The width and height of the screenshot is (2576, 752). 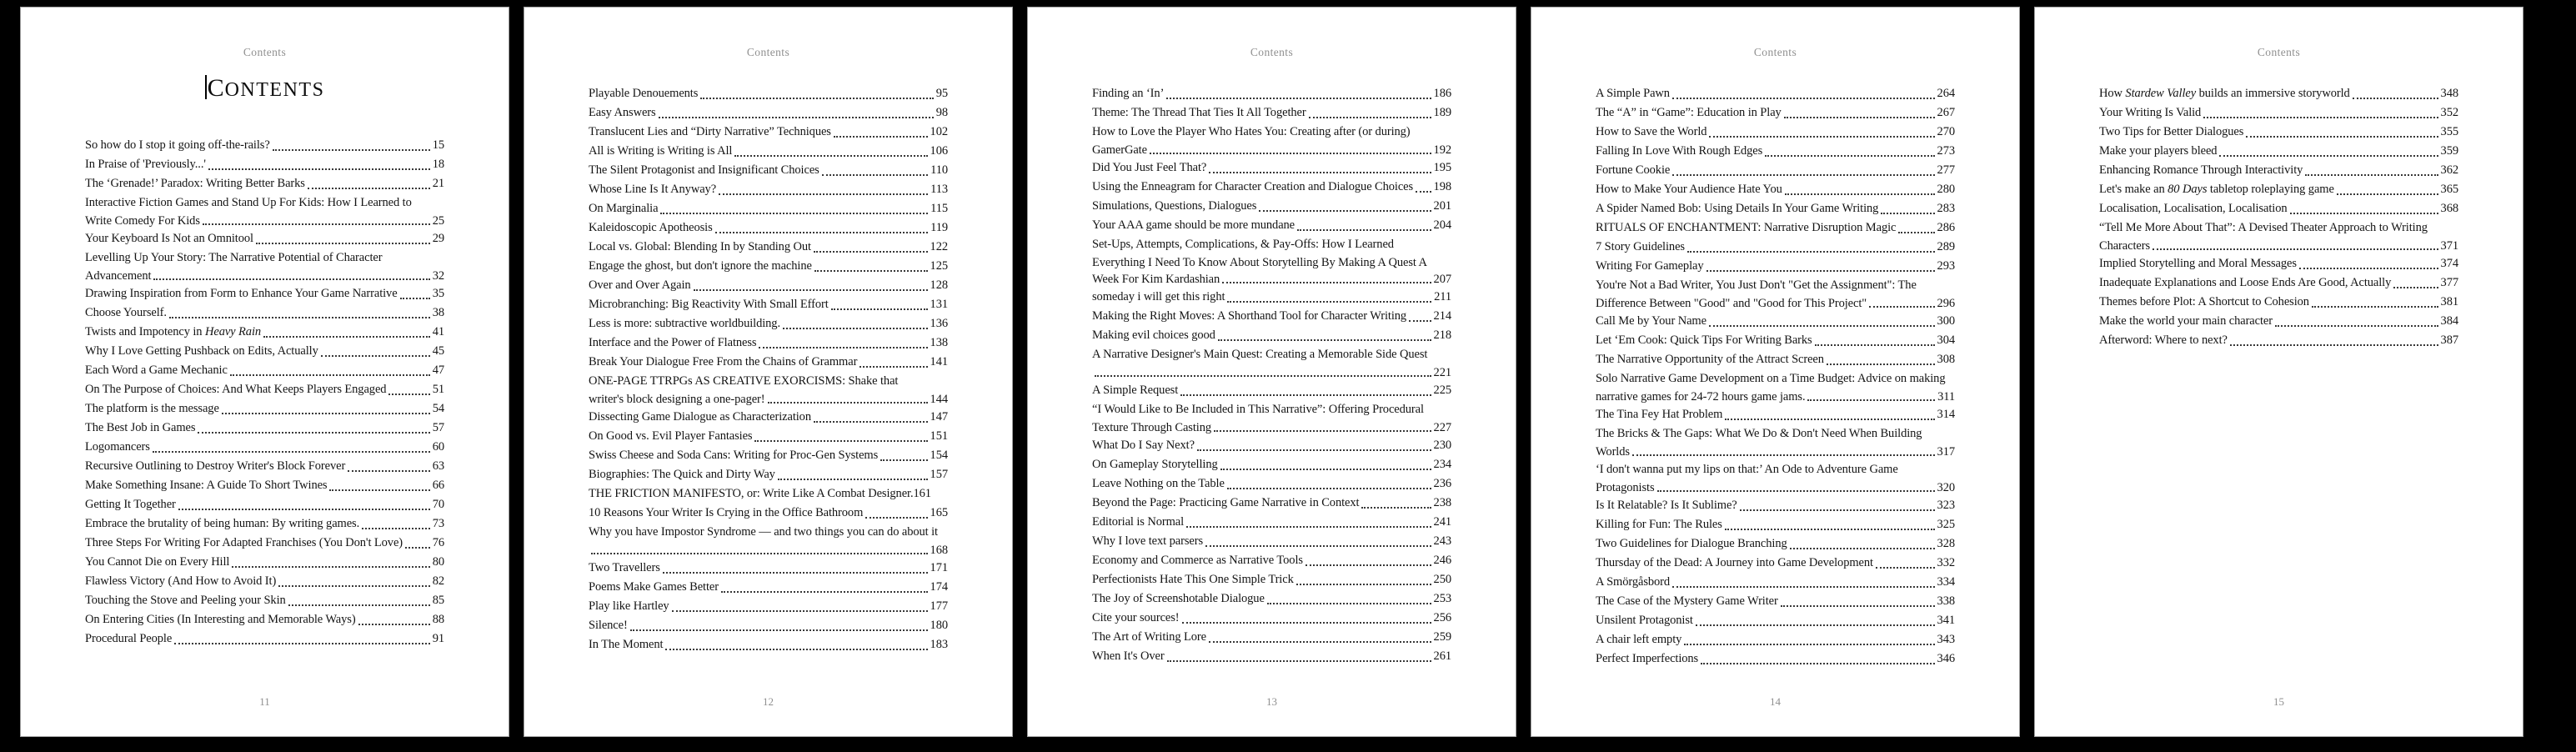 I want to click on toc-entry: A Smörgåsbord 334, so click(x=1775, y=582).